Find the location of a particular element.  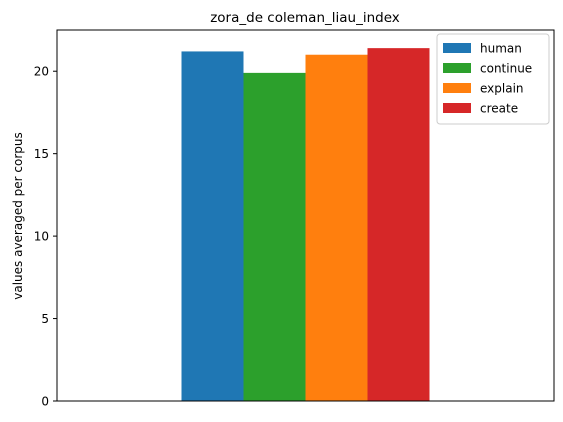

legend: human continue explain create is located at coordinates (493, 79).